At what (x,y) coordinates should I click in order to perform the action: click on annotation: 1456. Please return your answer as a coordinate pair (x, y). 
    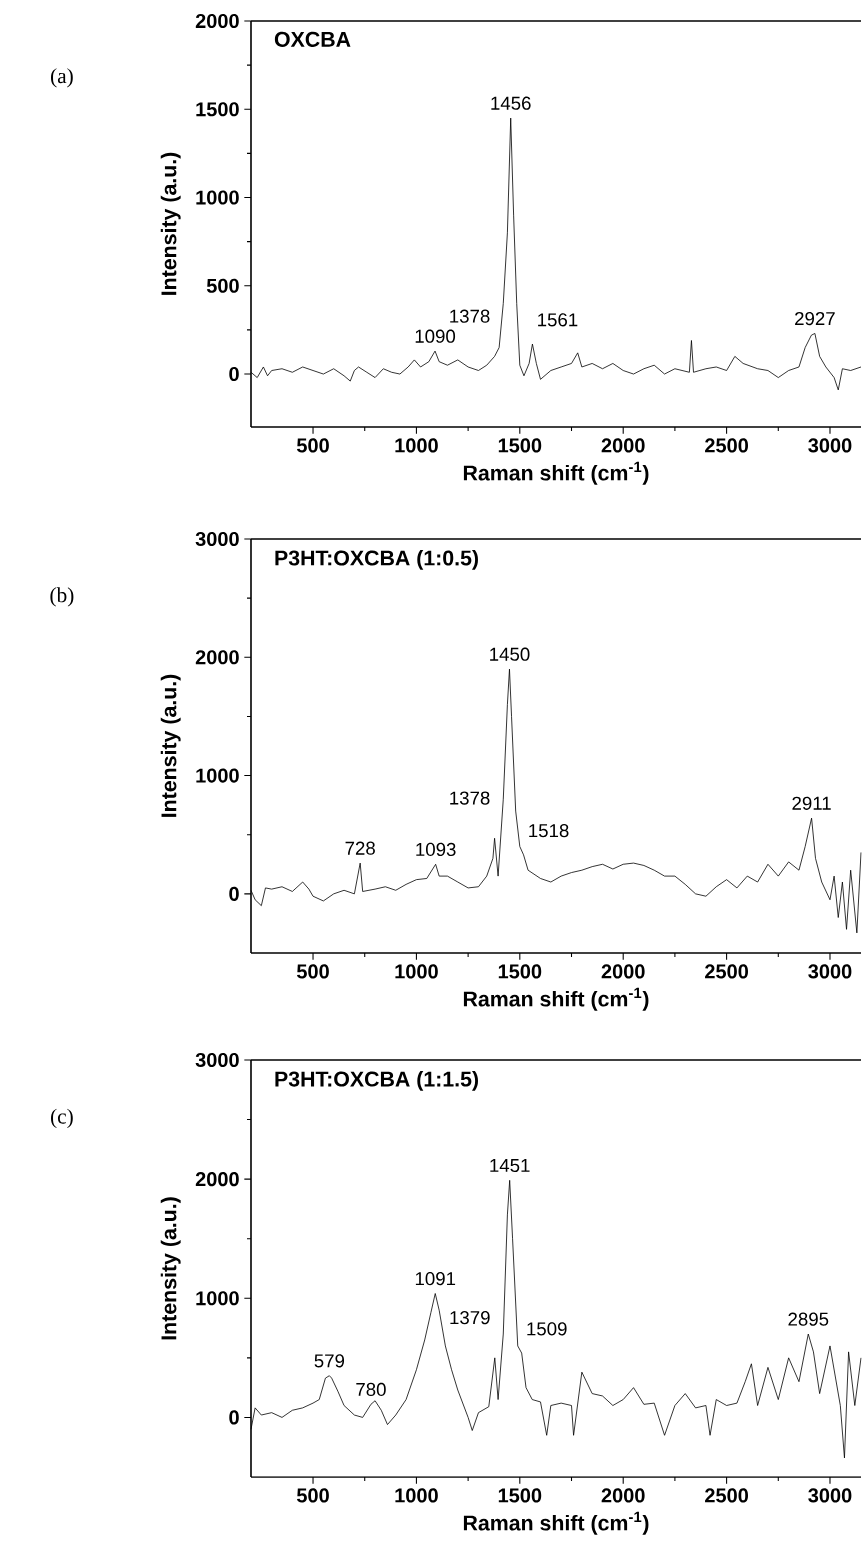
    Looking at the image, I should click on (511, 103).